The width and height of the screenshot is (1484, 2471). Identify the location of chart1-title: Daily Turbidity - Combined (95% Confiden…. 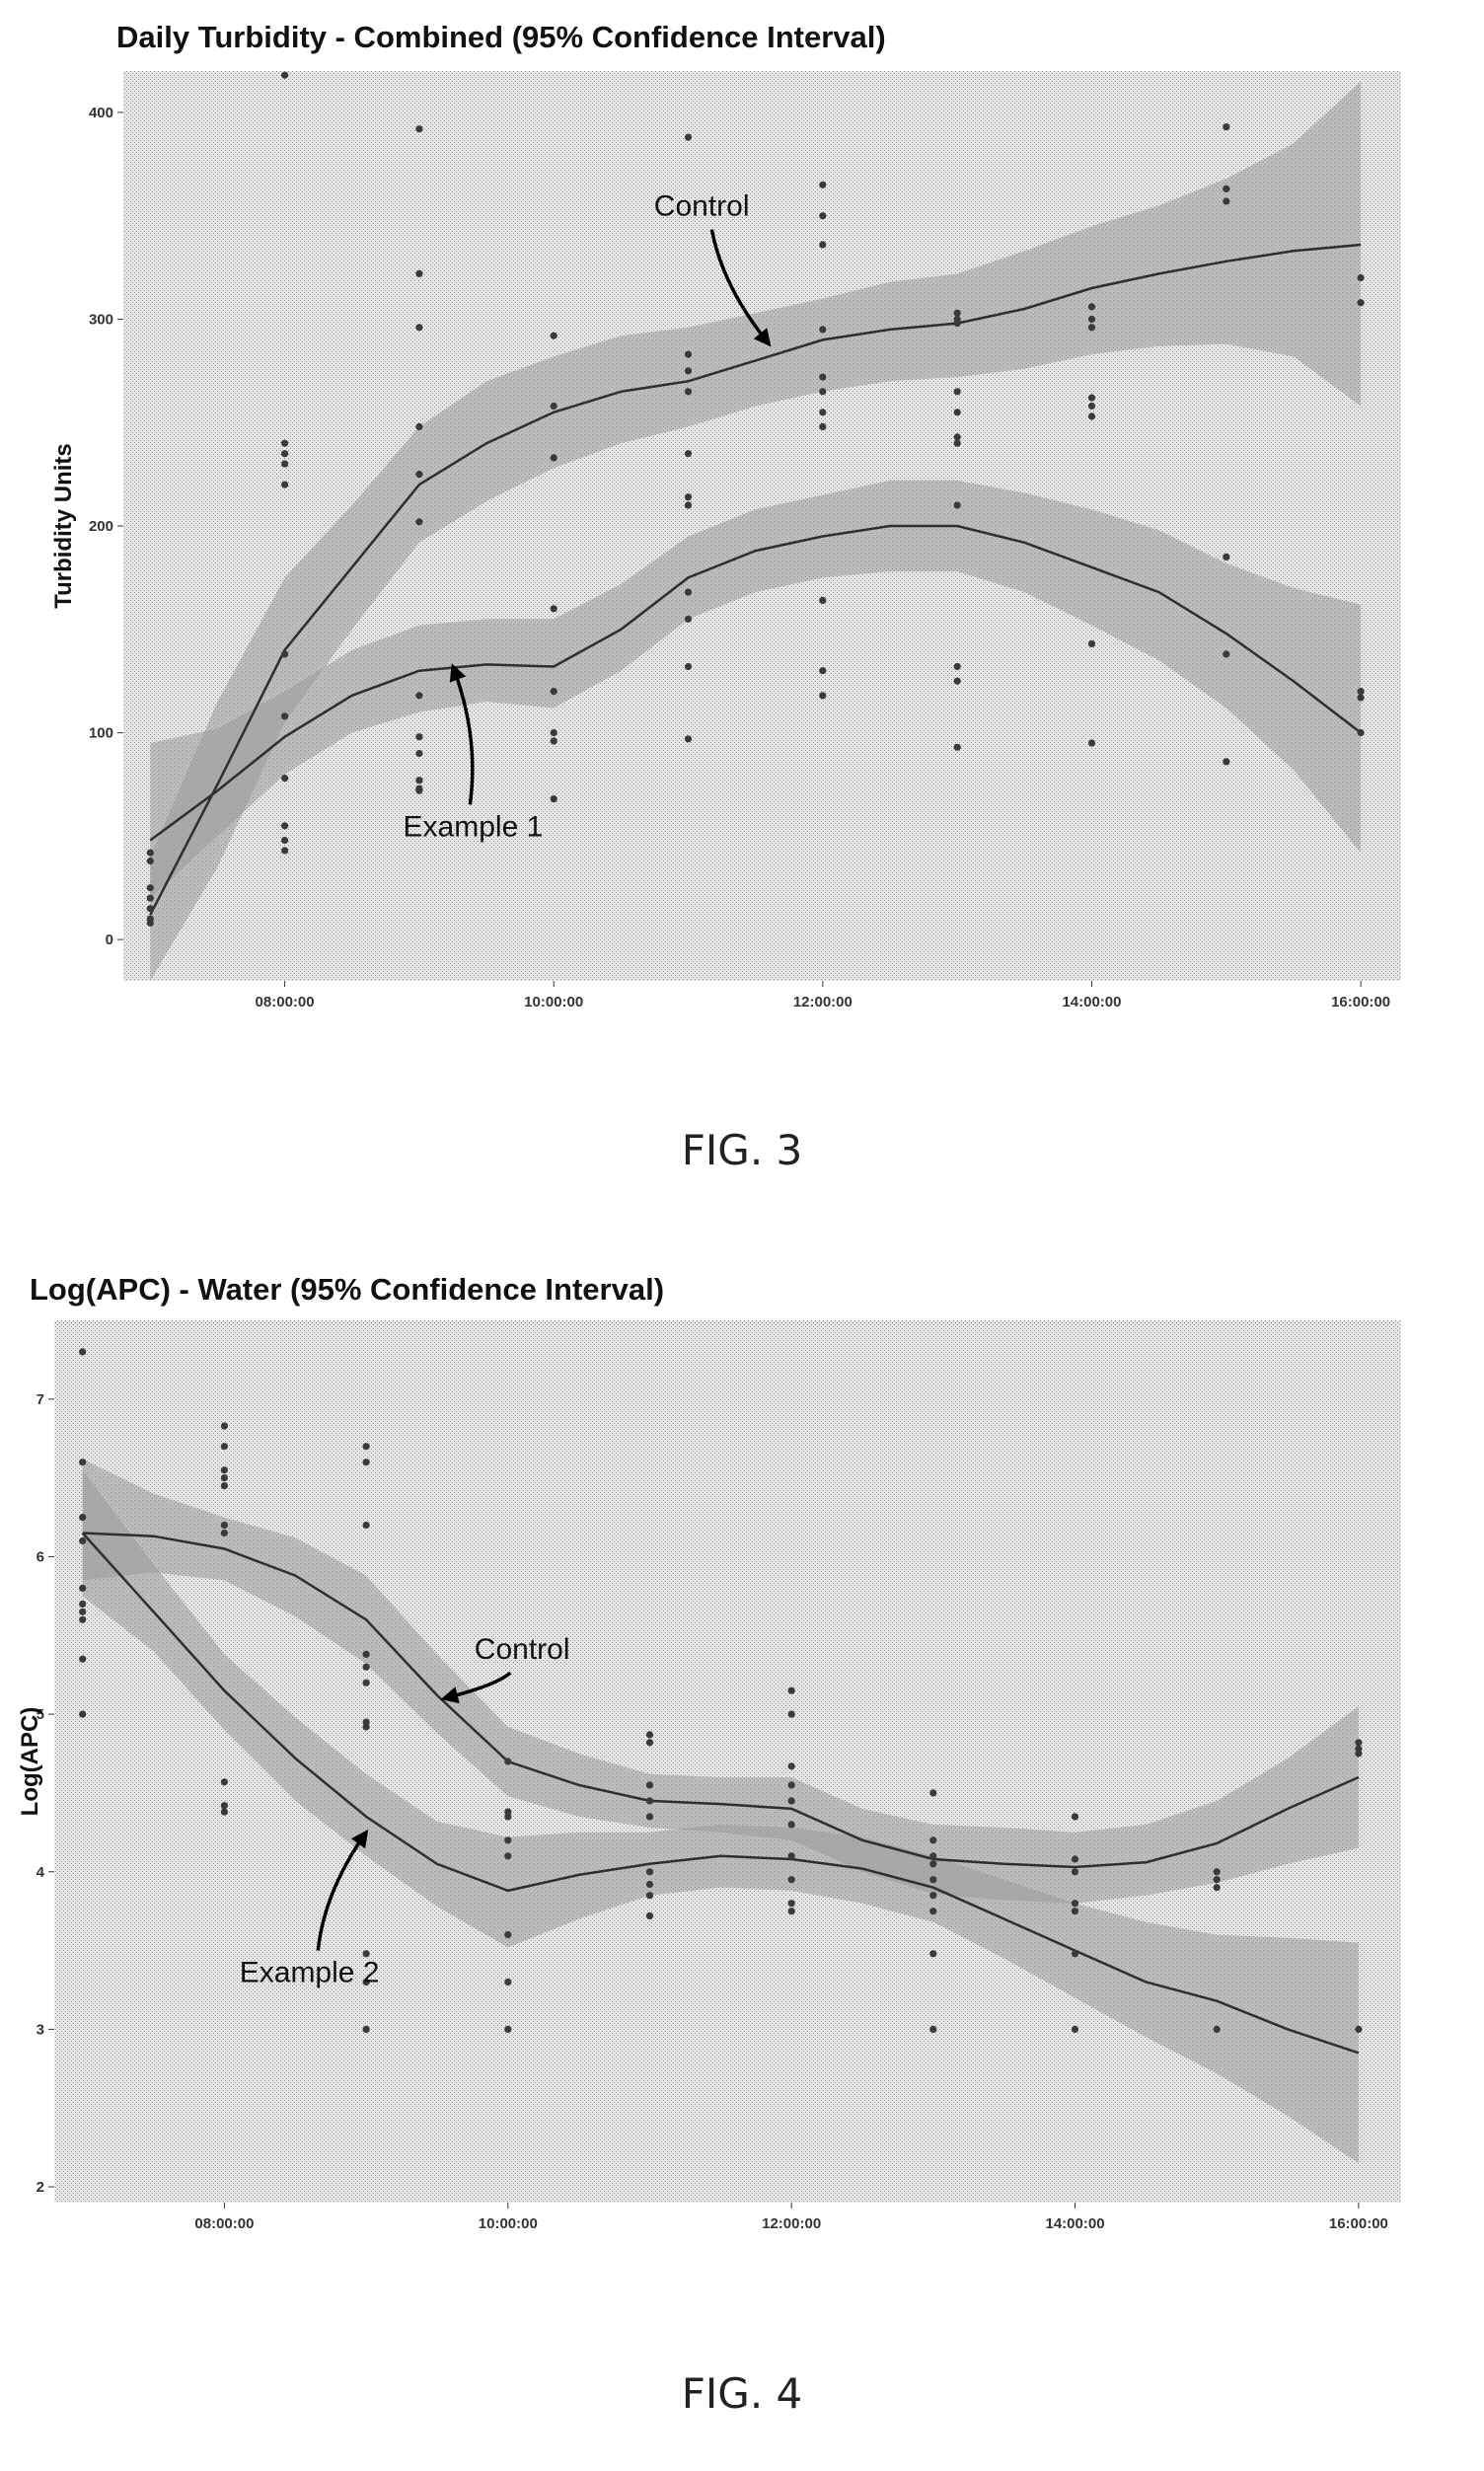
(501, 37).